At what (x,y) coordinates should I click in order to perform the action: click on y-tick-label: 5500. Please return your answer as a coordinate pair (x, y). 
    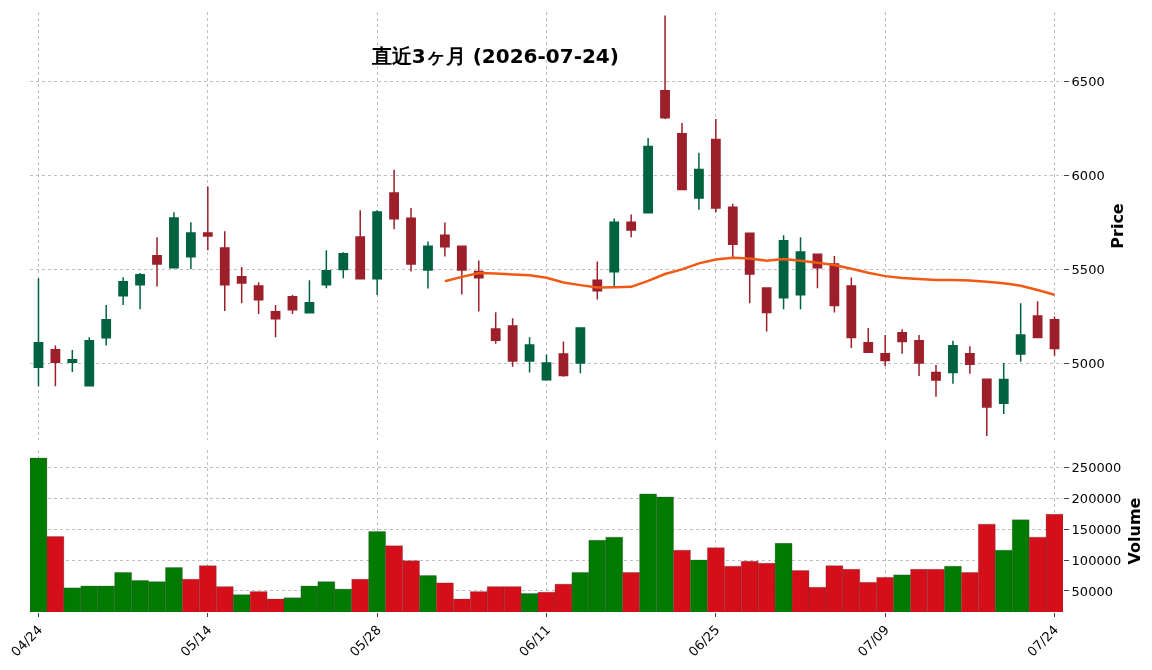
    Looking at the image, I should click on (1088, 269).